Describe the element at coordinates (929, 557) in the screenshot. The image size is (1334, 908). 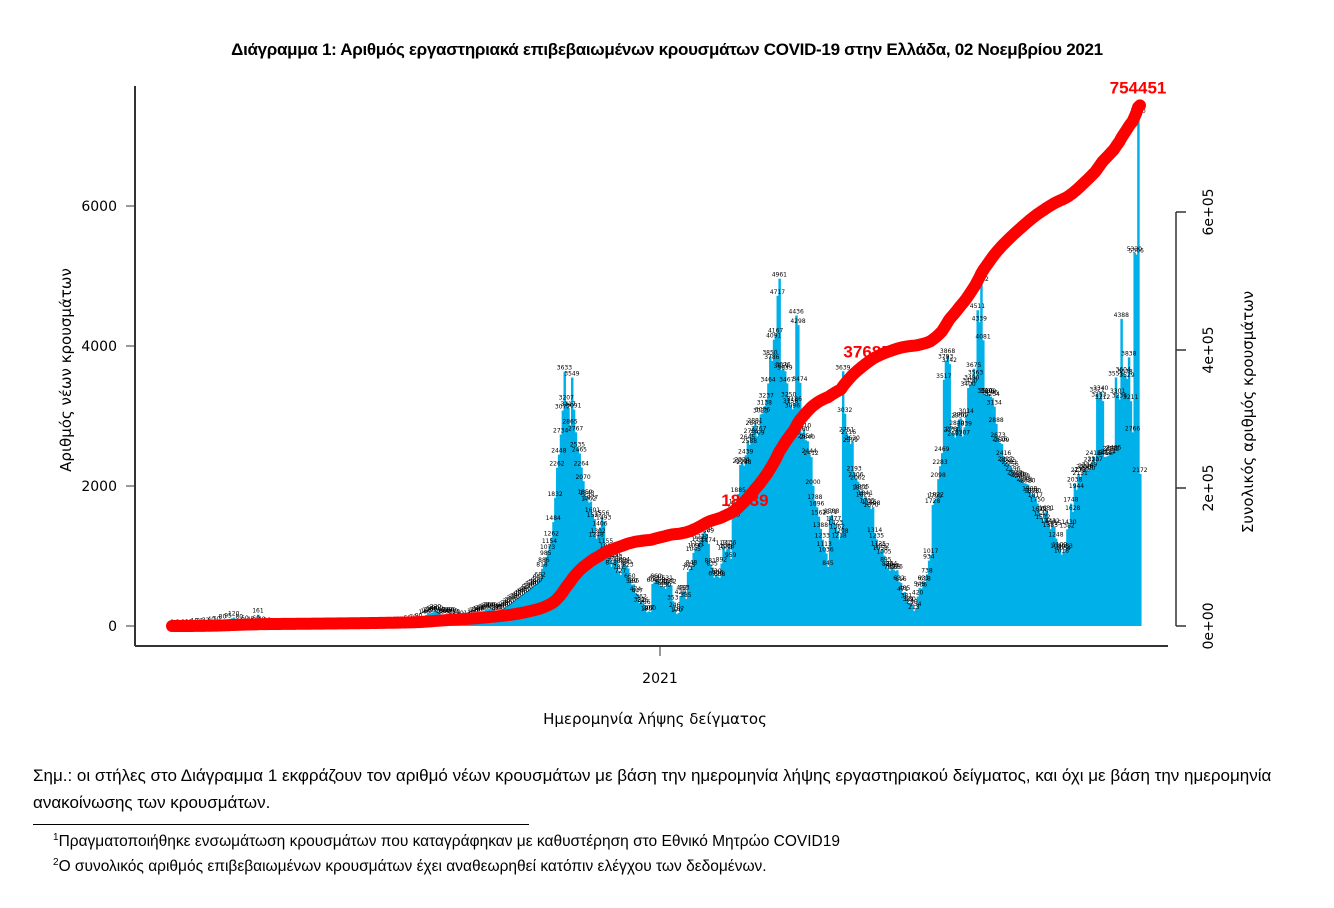
I see `bar-value-label: 934` at that location.